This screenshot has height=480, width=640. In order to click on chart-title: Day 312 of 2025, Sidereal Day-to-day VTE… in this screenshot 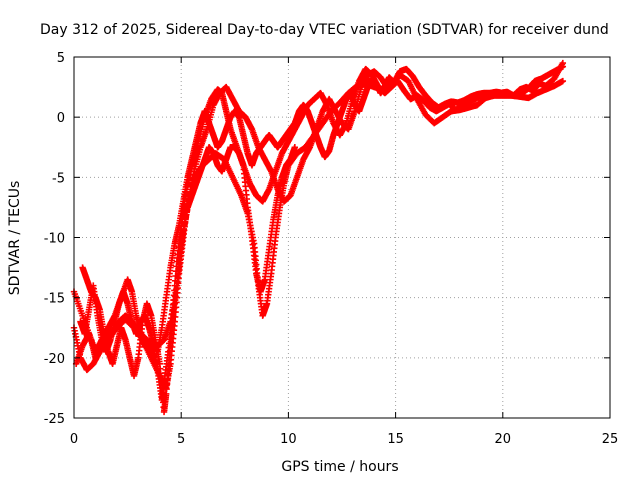, I will do `click(324, 30)`.